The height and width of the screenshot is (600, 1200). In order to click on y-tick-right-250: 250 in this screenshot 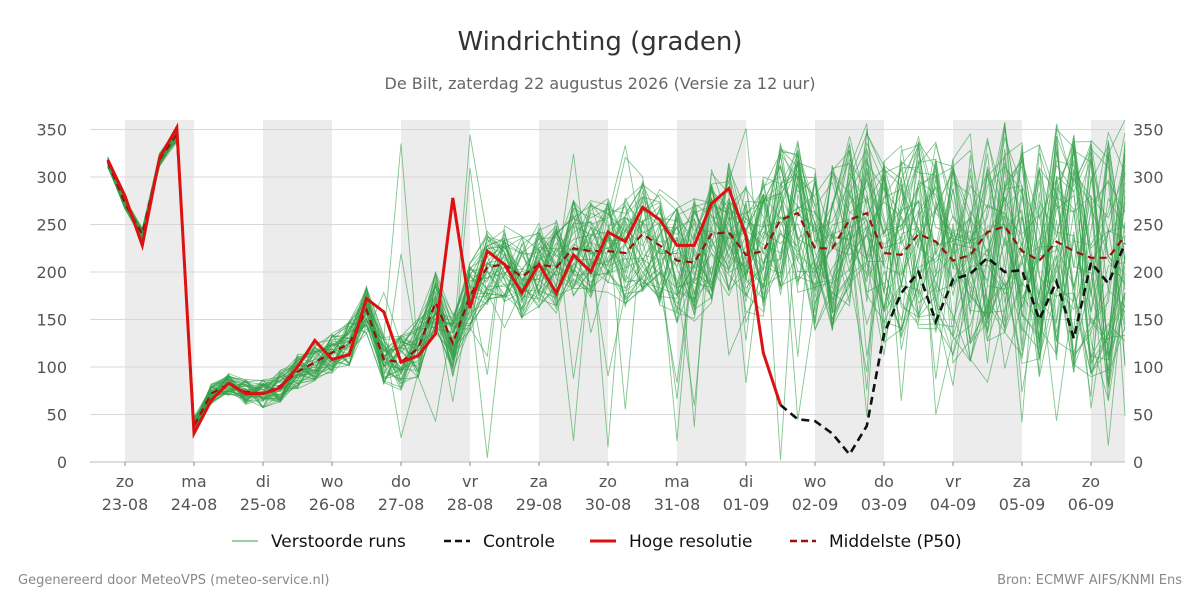, I will do `click(1148, 225)`.